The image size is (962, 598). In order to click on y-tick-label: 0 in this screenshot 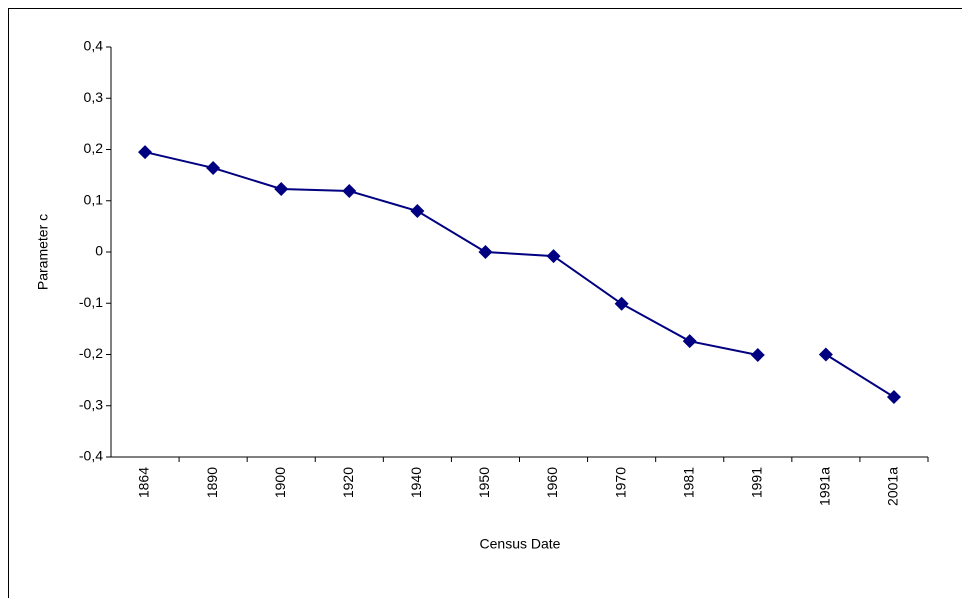, I will do `click(99, 251)`.